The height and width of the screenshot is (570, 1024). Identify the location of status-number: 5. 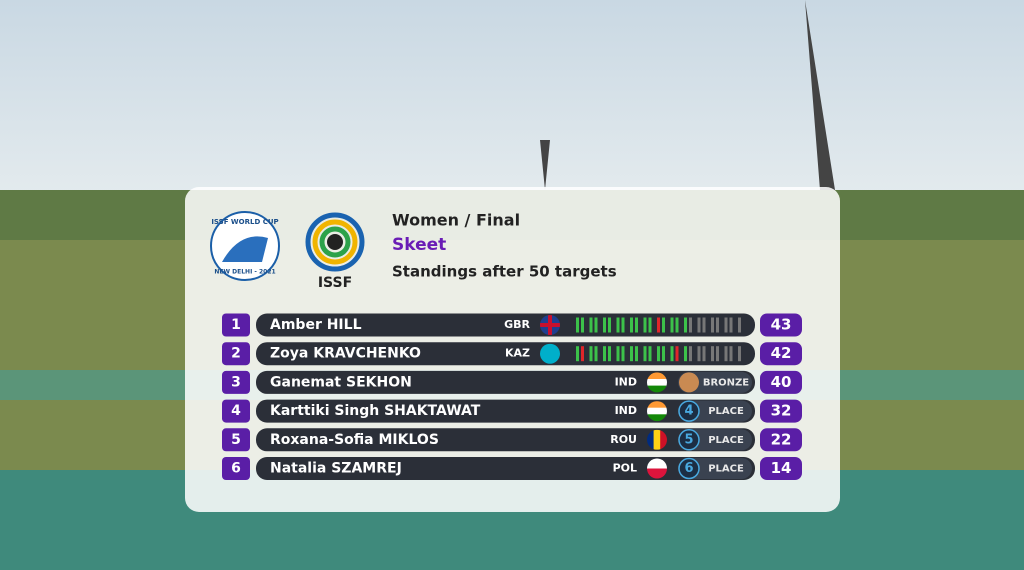
(688, 439).